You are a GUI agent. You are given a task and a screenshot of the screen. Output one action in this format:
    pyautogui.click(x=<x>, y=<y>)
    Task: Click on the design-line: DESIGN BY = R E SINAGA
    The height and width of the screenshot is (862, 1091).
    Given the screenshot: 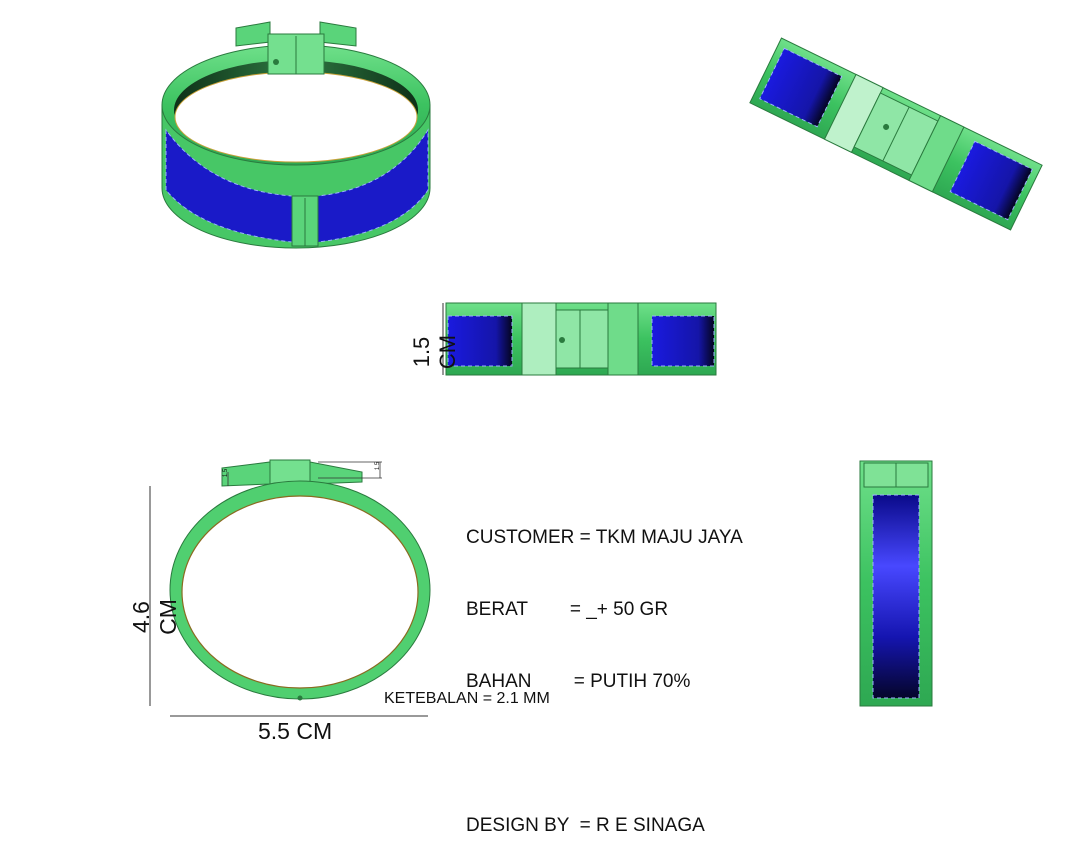 What is the action you would take?
    pyautogui.click(x=585, y=825)
    